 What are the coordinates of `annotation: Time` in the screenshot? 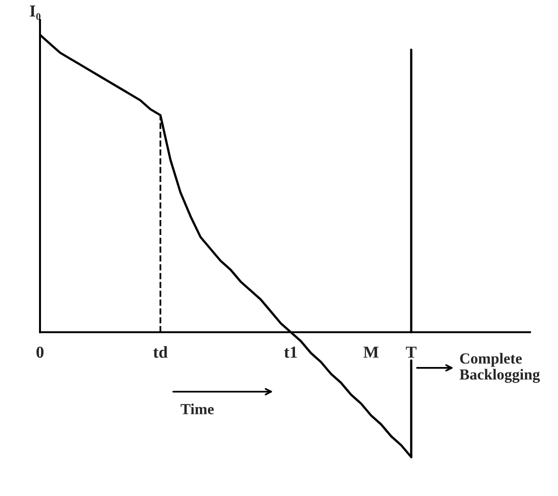 It's located at (197, 409).